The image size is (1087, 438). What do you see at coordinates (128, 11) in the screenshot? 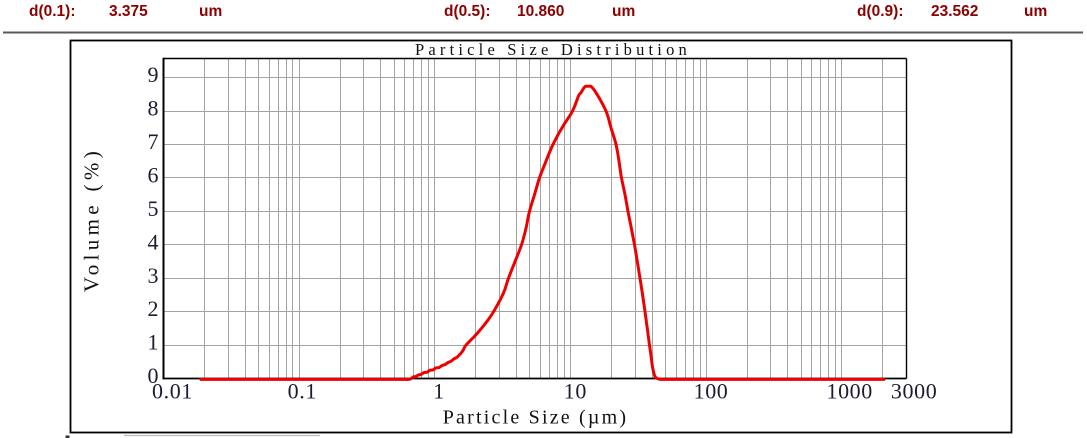
I see `svg-text: 3.375` at bounding box center [128, 11].